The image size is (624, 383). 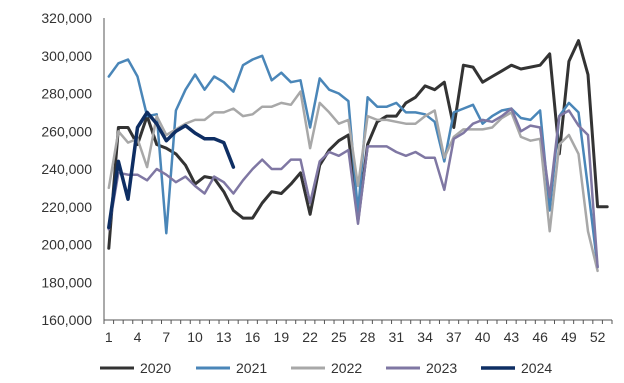 What do you see at coordinates (339, 337) in the screenshot?
I see `x-tick-label: 25` at bounding box center [339, 337].